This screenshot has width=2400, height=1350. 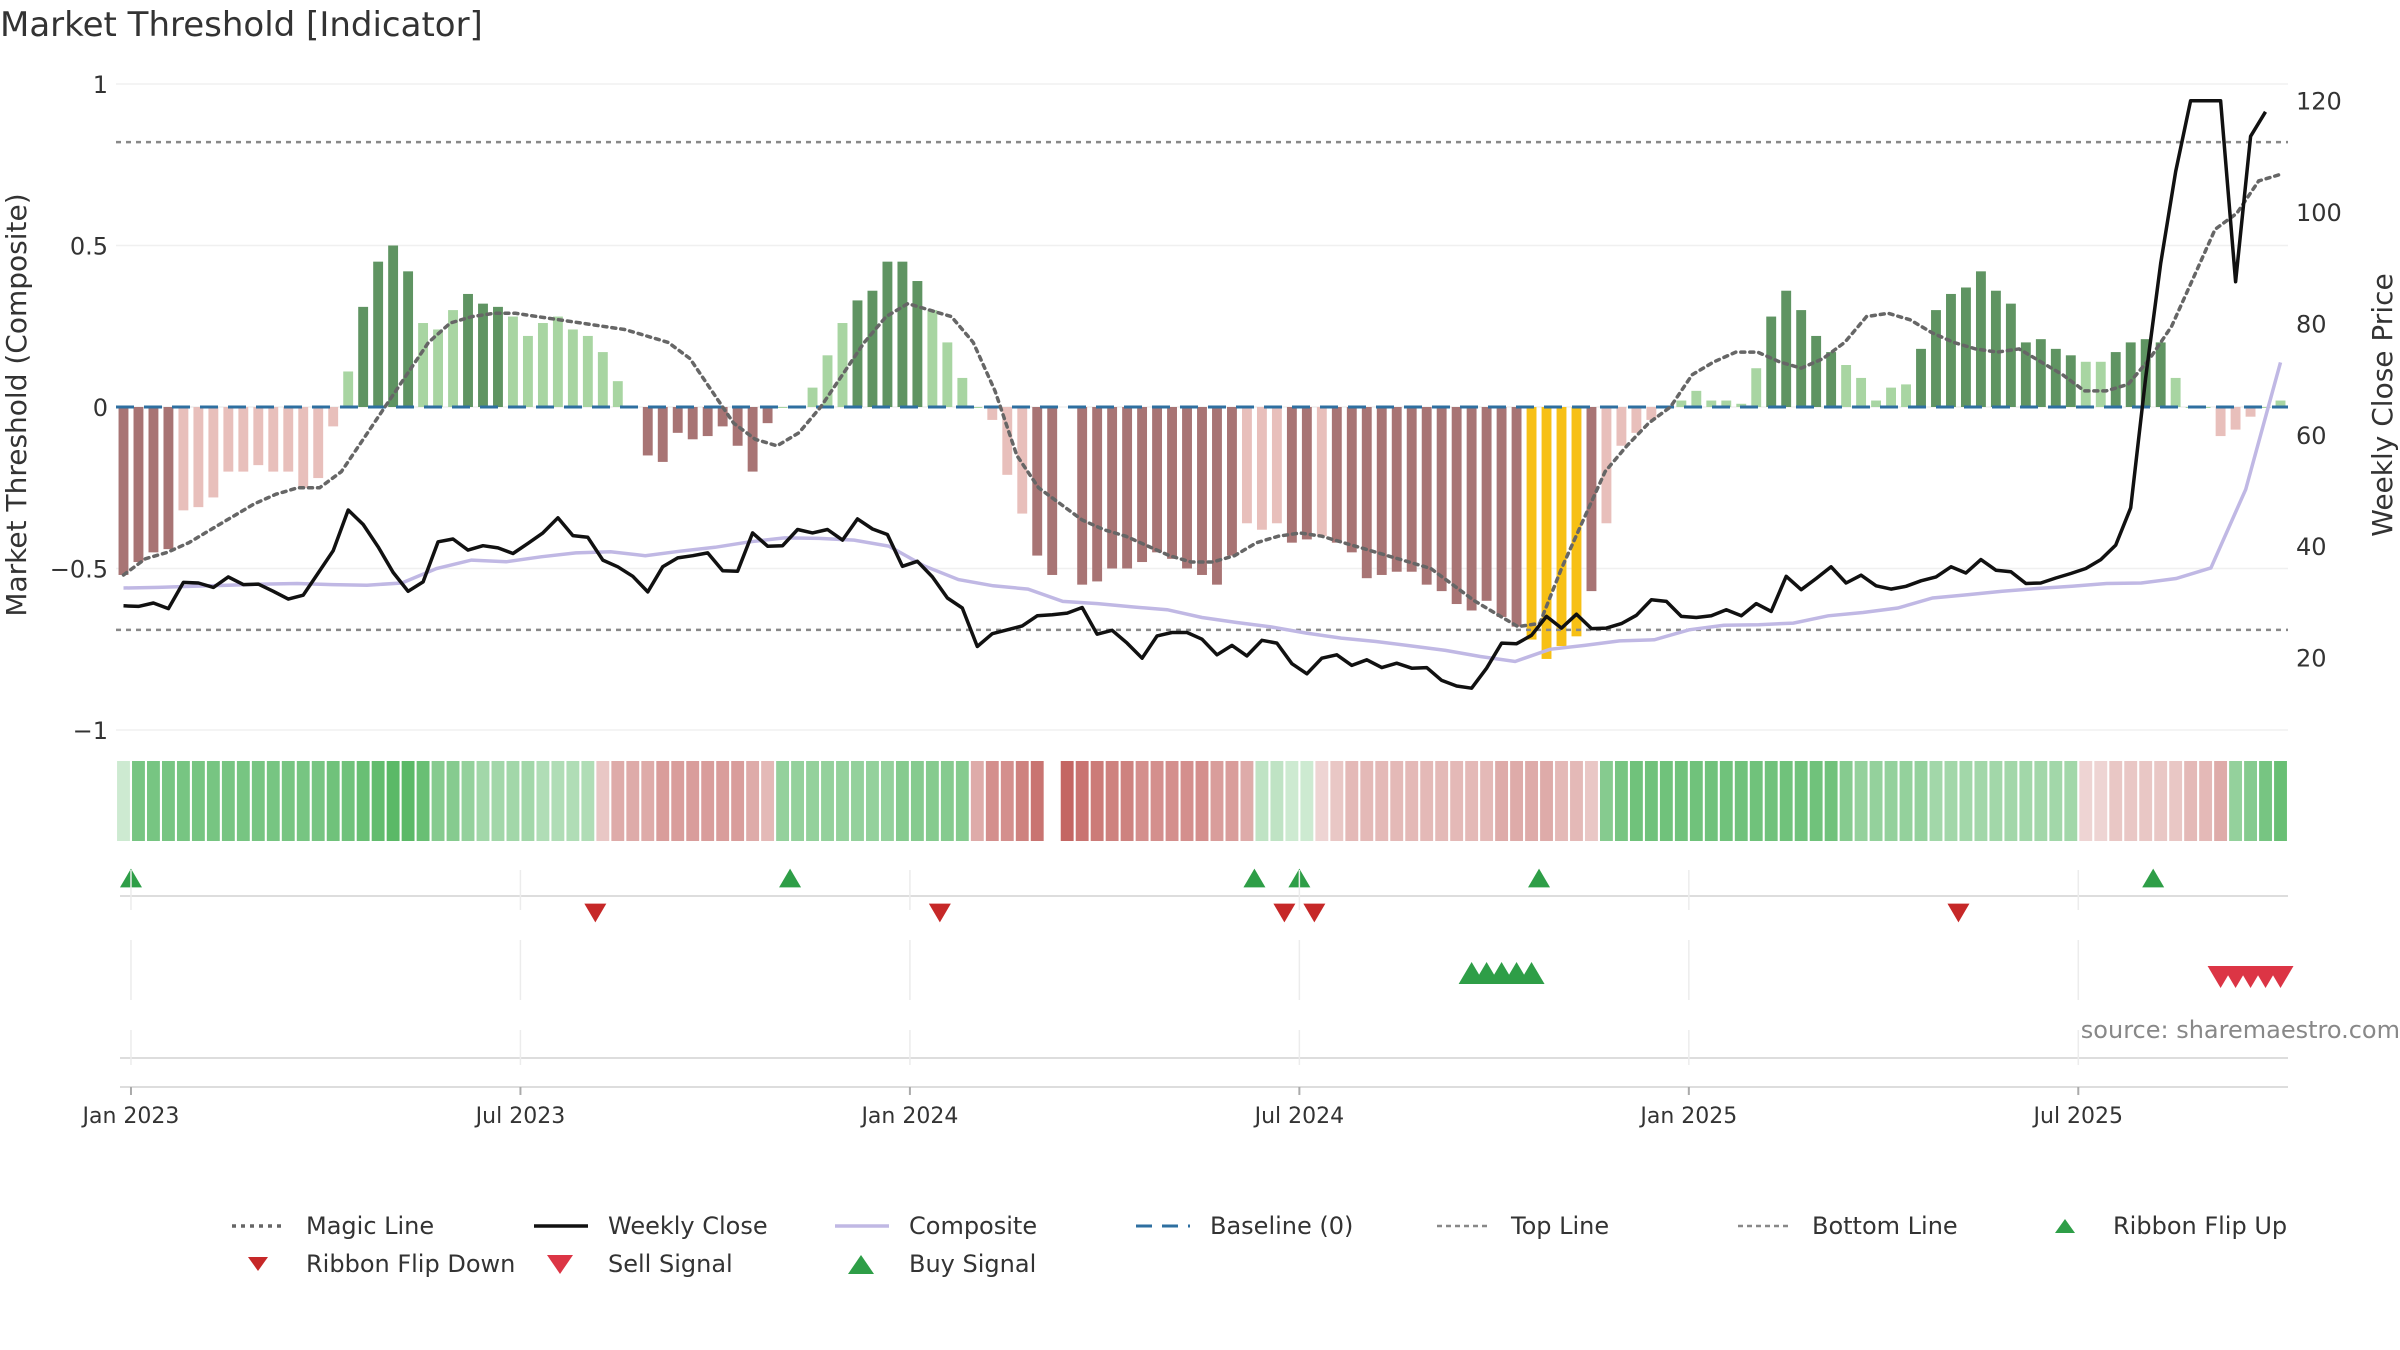 What do you see at coordinates (2200, 1226) in the screenshot?
I see `legend-label: Ribbon Flip Up` at bounding box center [2200, 1226].